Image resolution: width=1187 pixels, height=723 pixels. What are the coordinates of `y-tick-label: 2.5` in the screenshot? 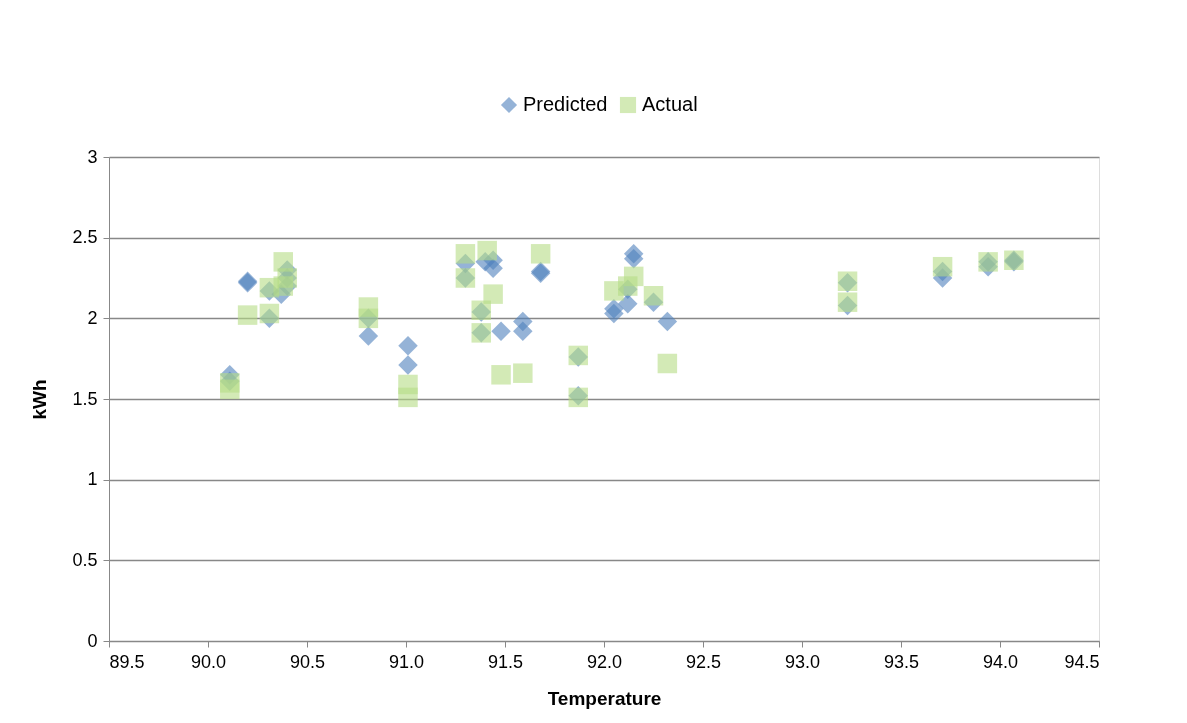 It's located at (85, 237).